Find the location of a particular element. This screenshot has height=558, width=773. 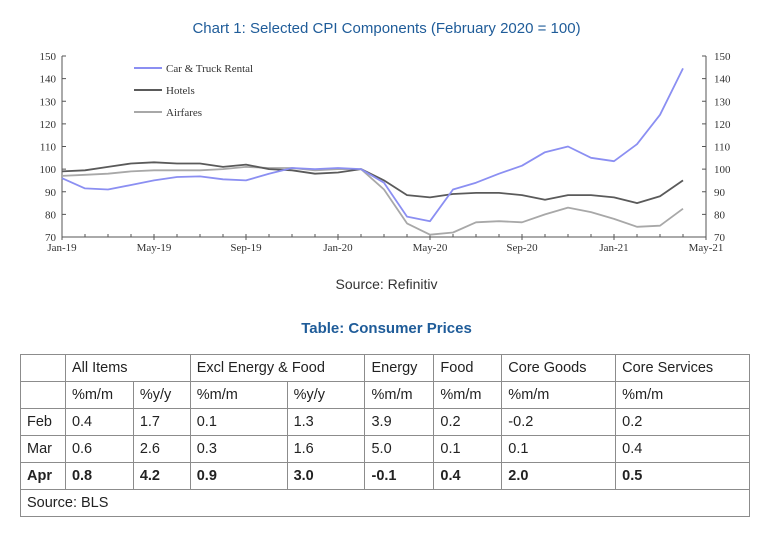

x-tick-label: Jan-21 is located at coordinates (613, 248).